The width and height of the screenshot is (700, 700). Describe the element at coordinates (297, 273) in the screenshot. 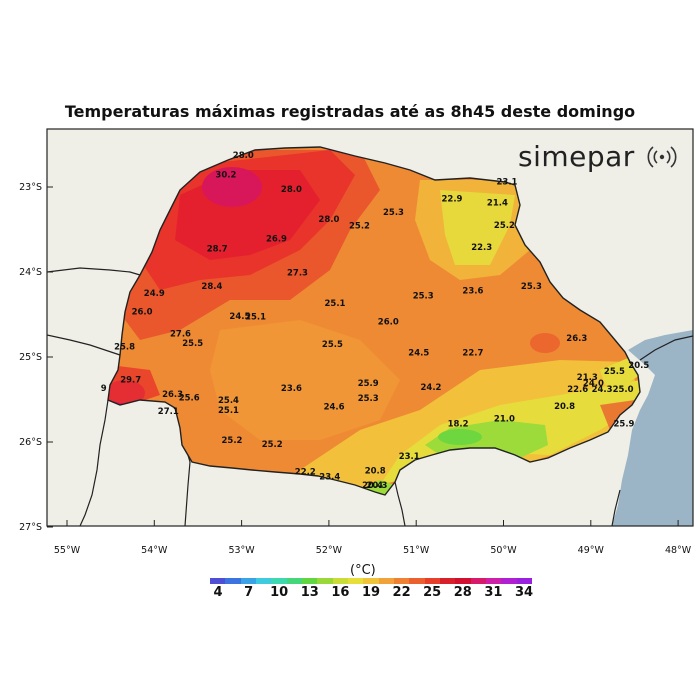

I see `station-value: 27.3` at that location.